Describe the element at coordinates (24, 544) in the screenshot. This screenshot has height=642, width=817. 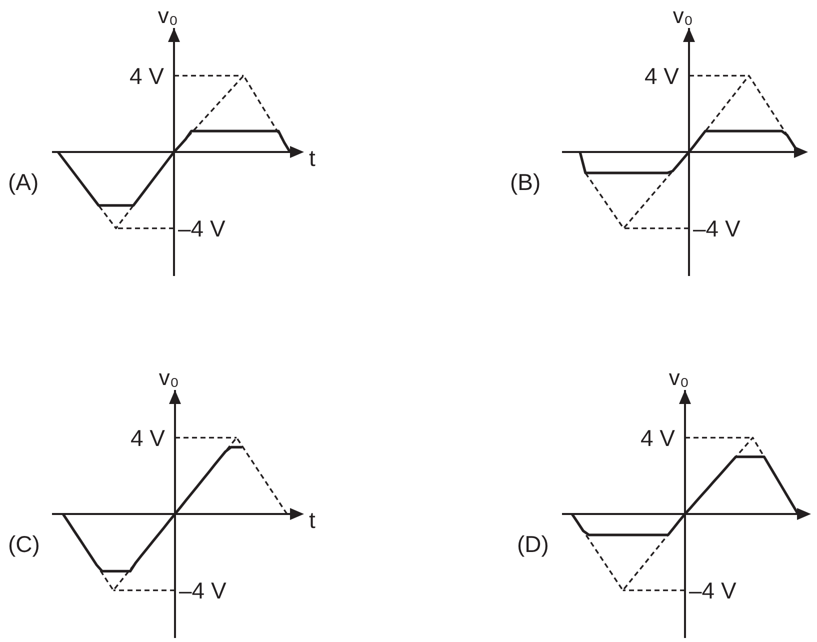
I see `text: (C)` at that location.